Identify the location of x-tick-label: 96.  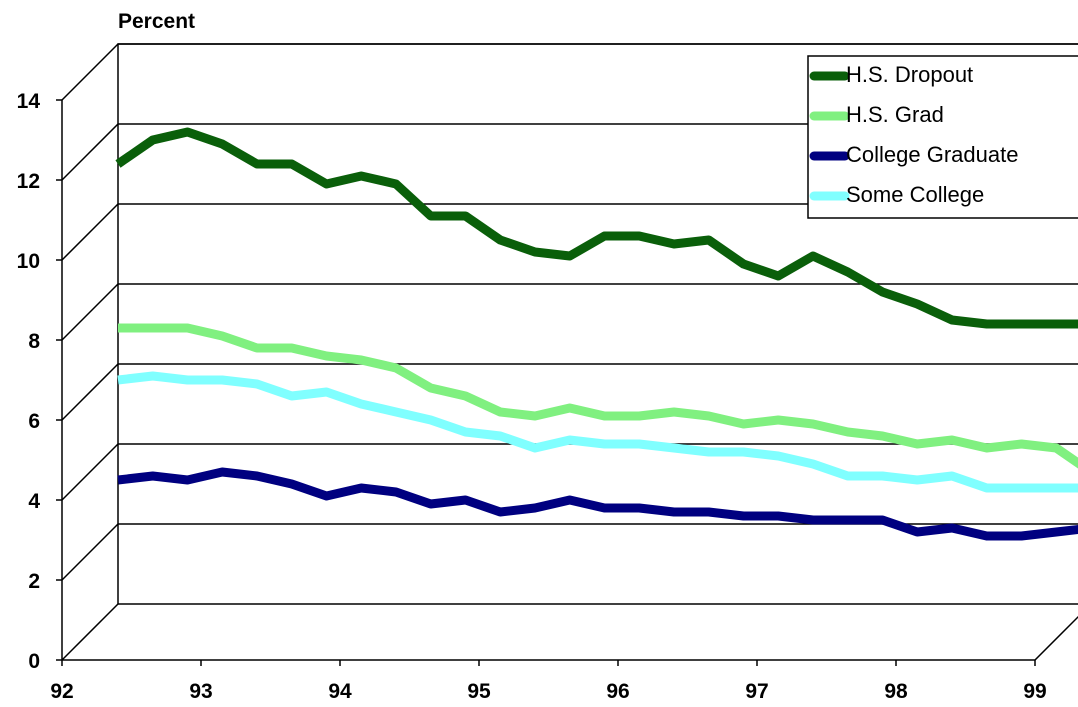
(617, 691).